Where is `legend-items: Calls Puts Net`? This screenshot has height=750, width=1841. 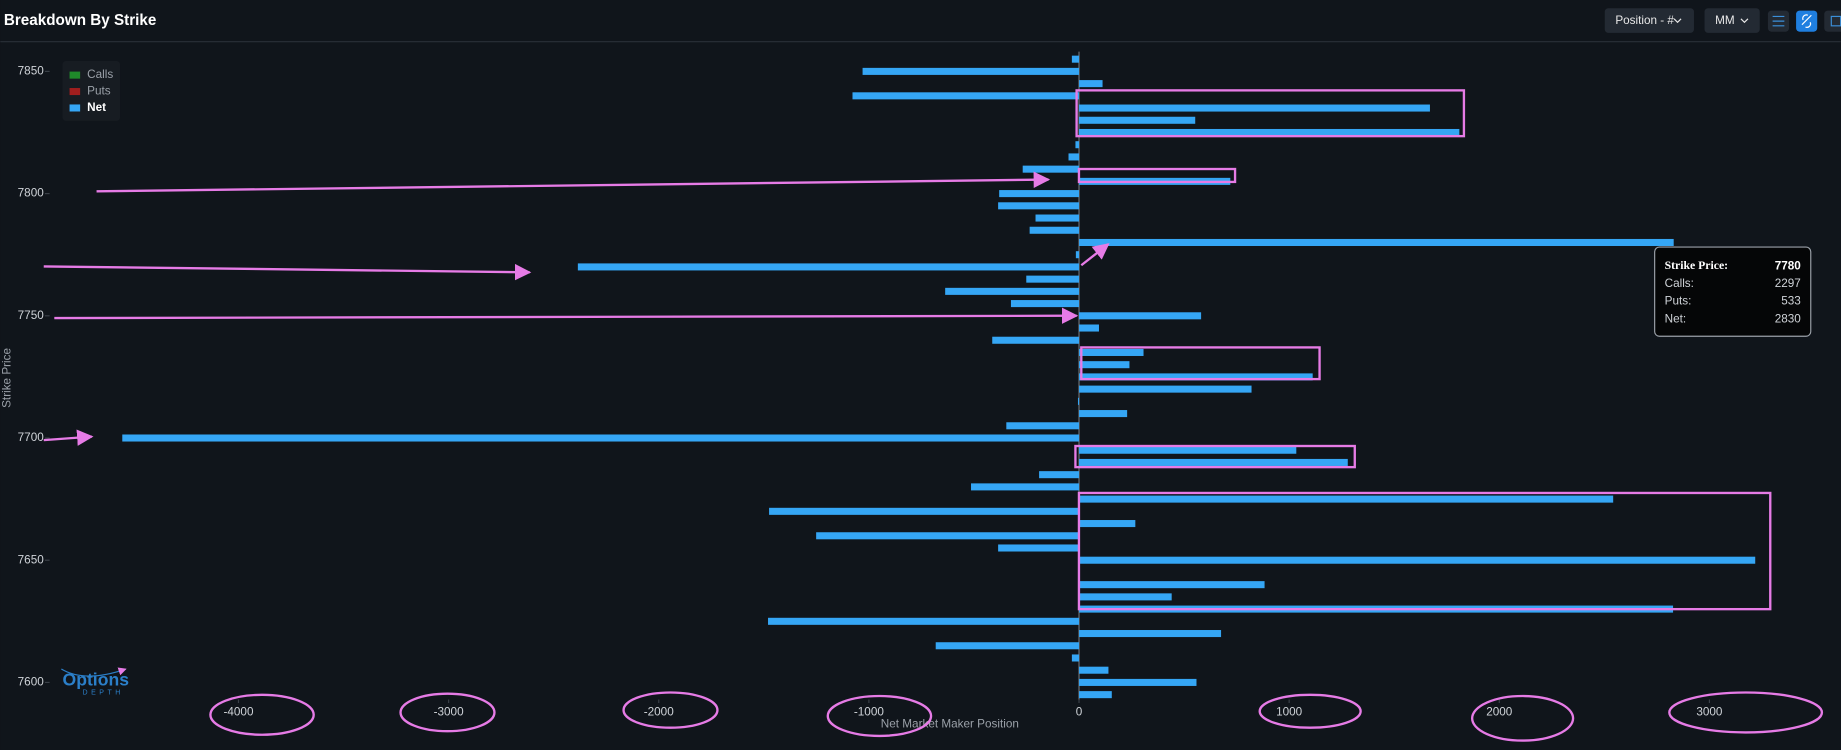
legend-items: Calls Puts Net is located at coordinates (91, 91).